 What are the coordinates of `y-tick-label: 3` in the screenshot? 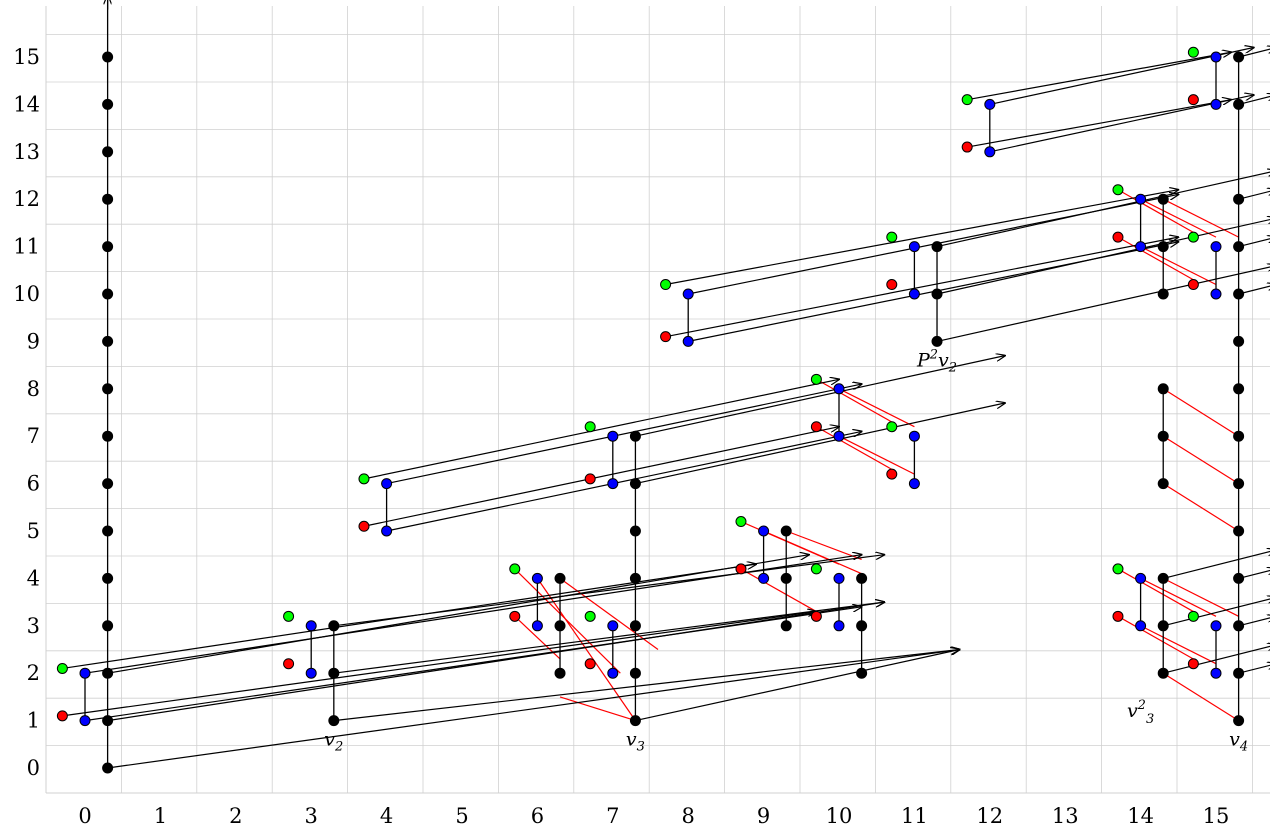 It's located at (33, 626).